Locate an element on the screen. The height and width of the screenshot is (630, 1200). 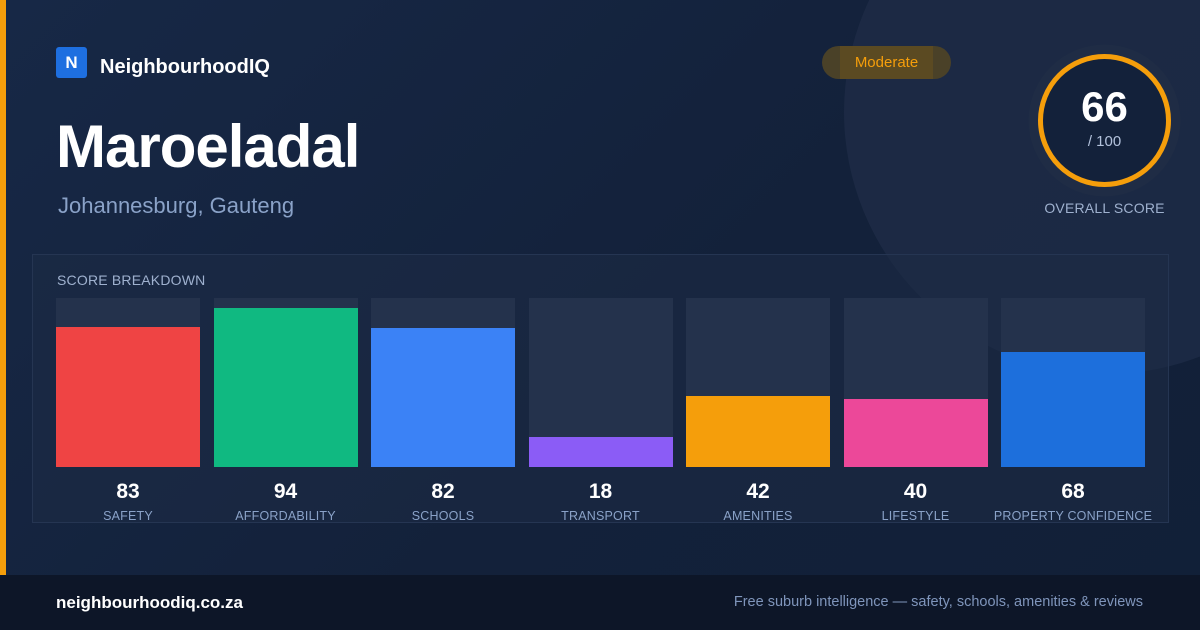
score-bar-value: 83 is located at coordinates (128, 491).